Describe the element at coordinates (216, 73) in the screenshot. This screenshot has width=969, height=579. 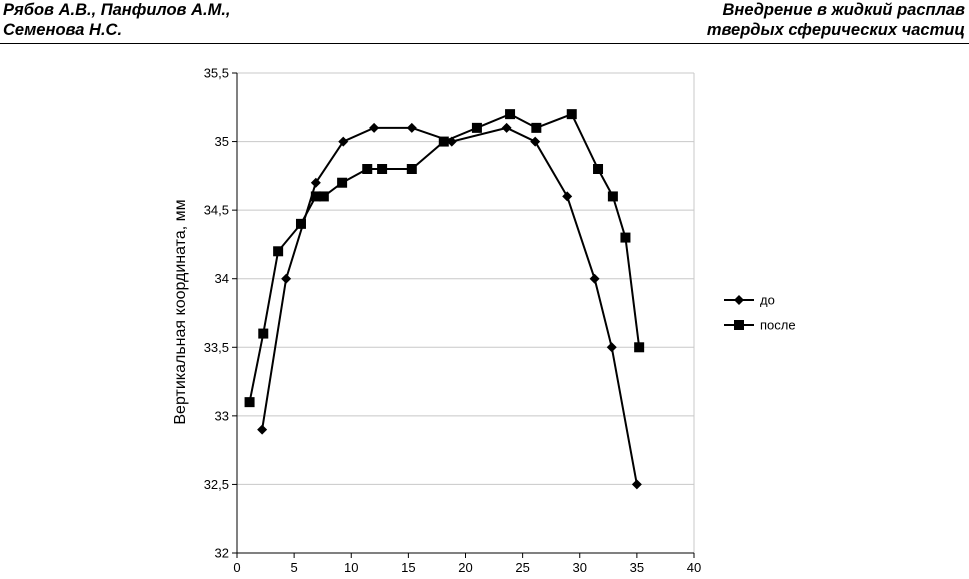
I see `y-tick-label: 35,5` at that location.